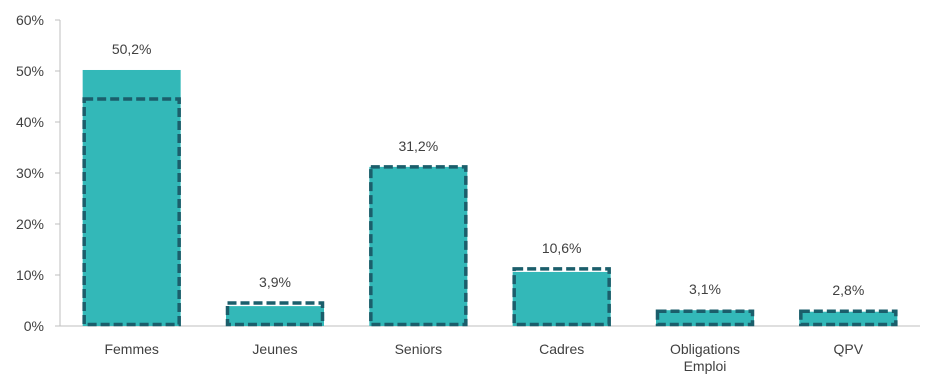 Image resolution: width=929 pixels, height=374 pixels. I want to click on data-label: 3,9%, so click(275, 282).